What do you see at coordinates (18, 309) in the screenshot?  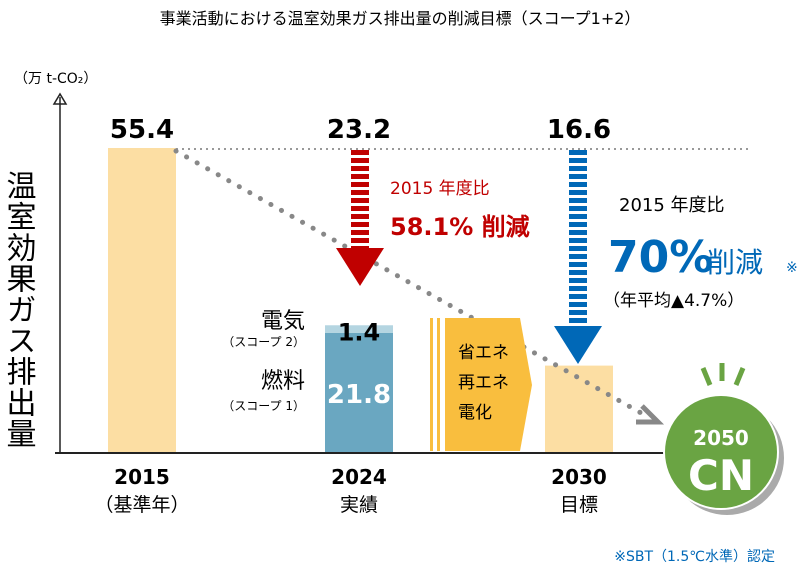 I see `y-axis-label: 温室効果ガス排出量` at bounding box center [18, 309].